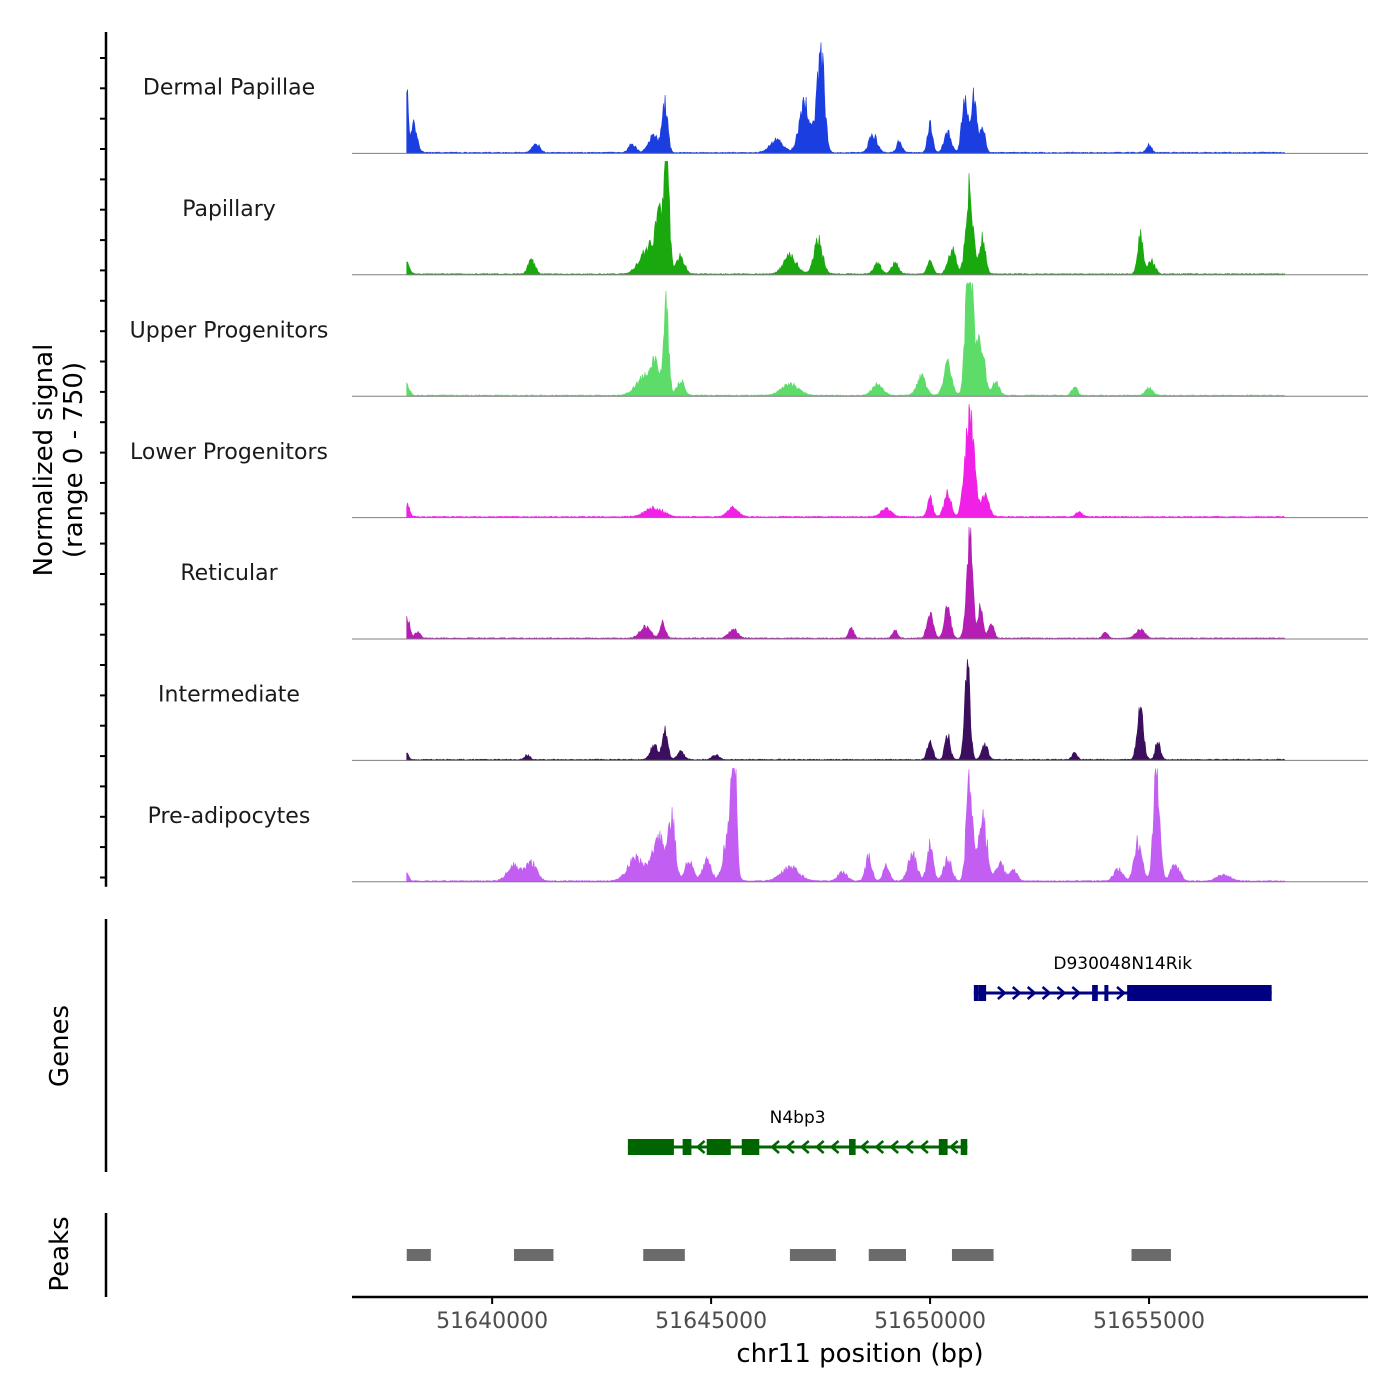  Describe the element at coordinates (859, 1354) in the screenshot. I see `x-axis-title: chr11 position (bp)` at that location.